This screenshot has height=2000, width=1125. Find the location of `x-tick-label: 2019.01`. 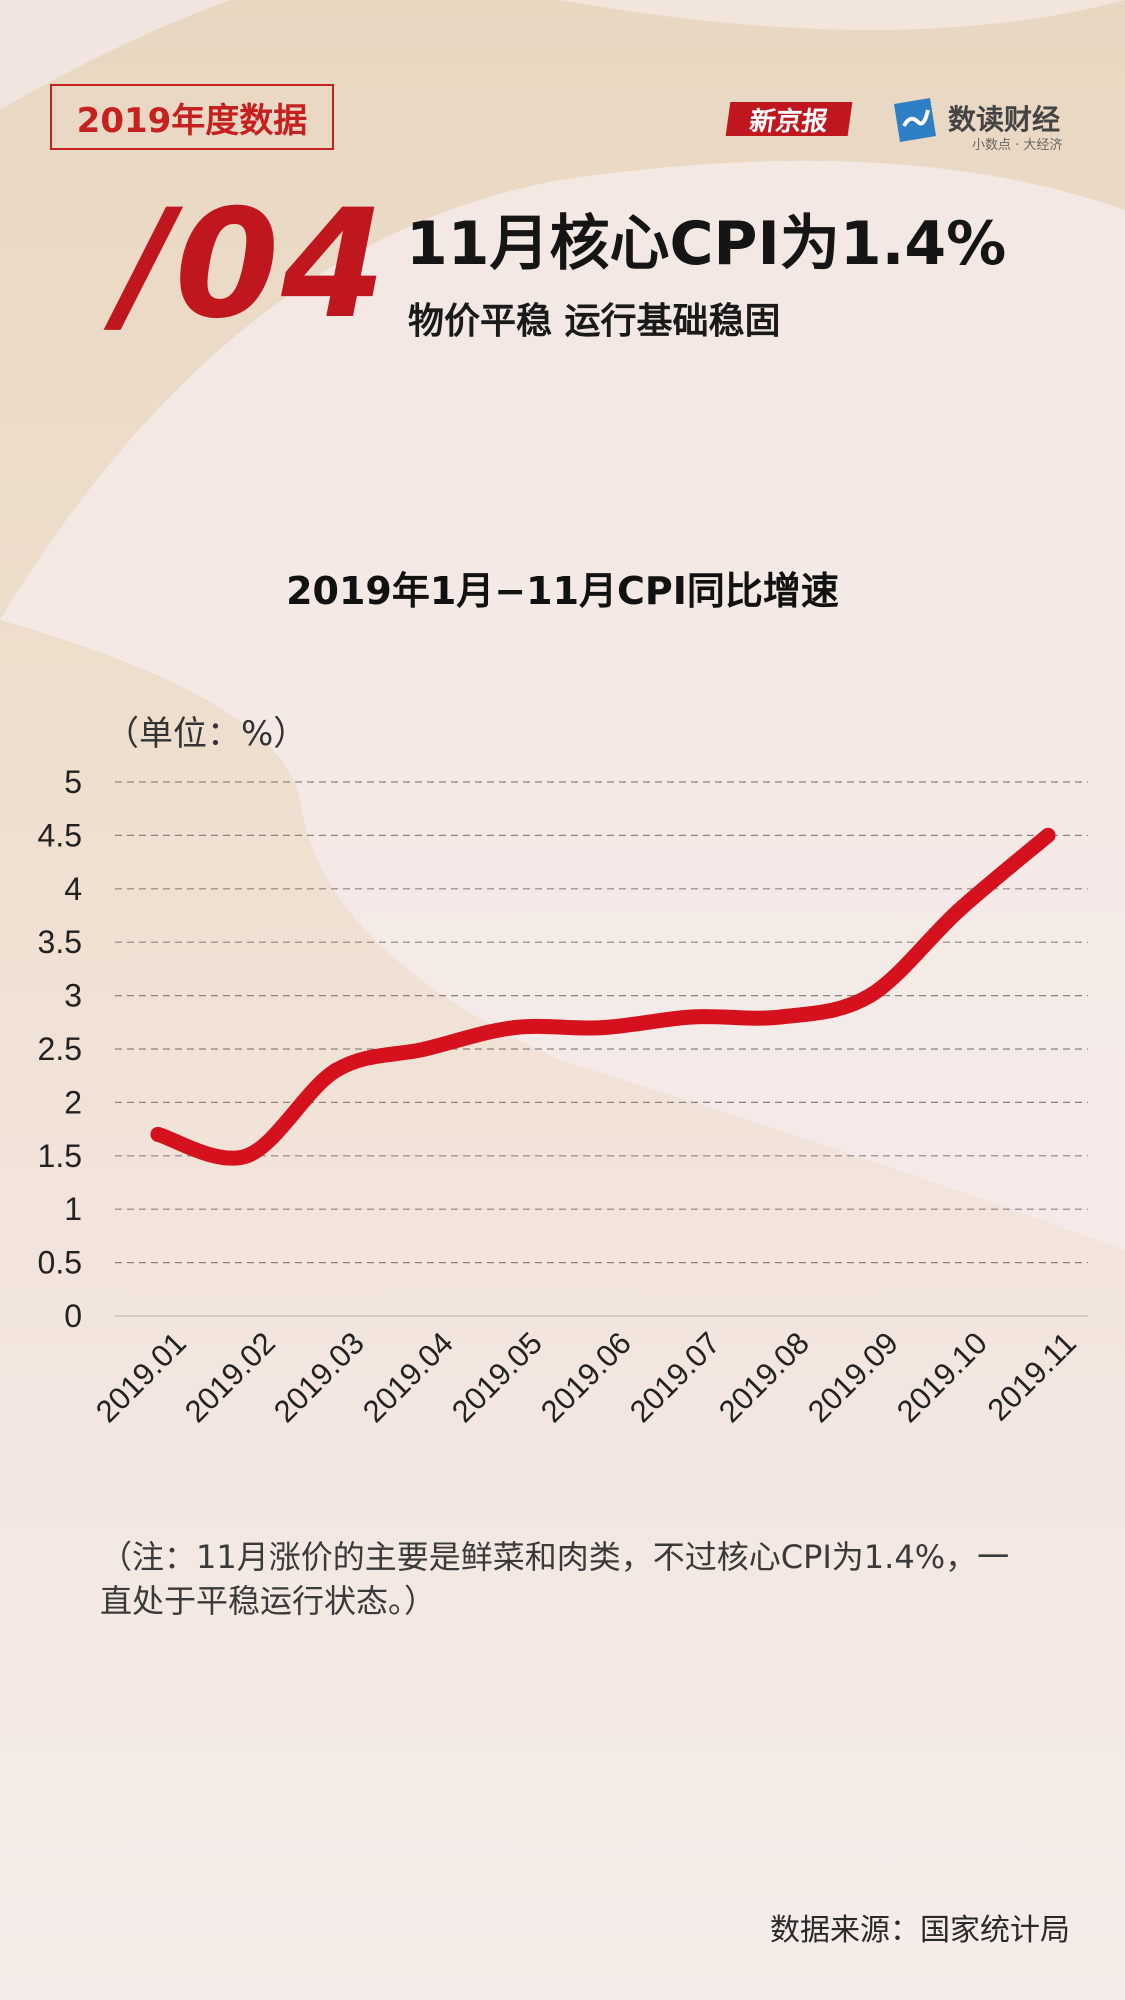

x-tick-label: 2019.01 is located at coordinates (141, 1377).